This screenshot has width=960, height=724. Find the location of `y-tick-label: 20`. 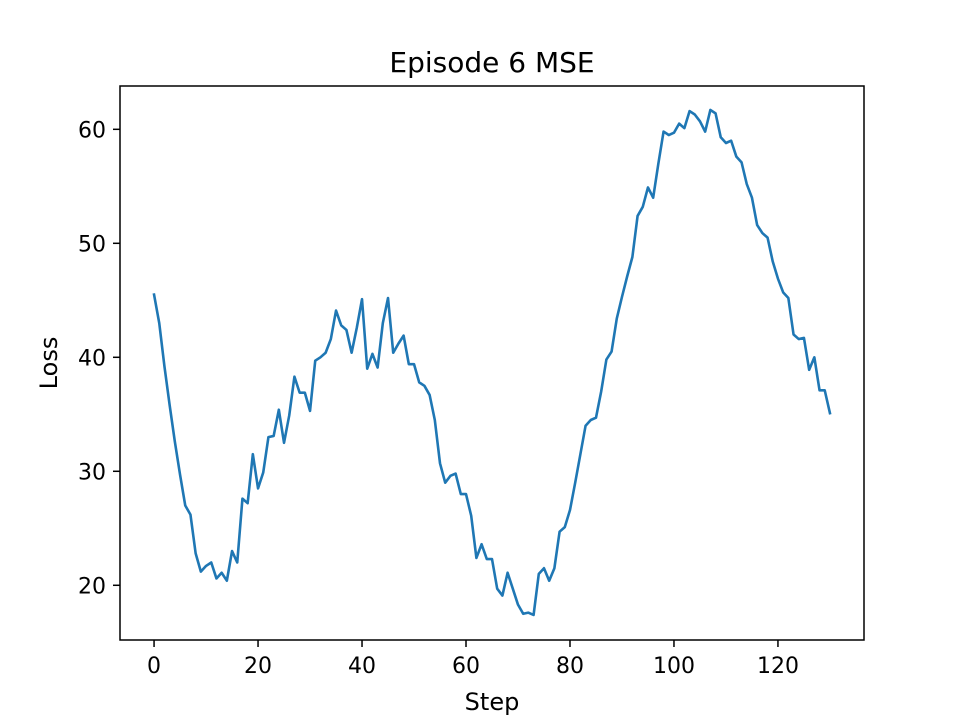

y-tick-label: 20 is located at coordinates (92, 586).